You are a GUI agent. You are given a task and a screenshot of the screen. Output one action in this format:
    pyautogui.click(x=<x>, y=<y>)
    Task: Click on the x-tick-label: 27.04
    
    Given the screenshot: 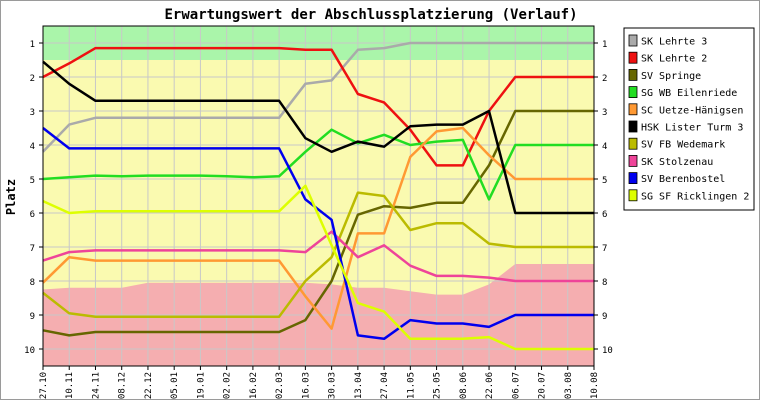 What is the action you would take?
    pyautogui.click(x=385, y=385)
    